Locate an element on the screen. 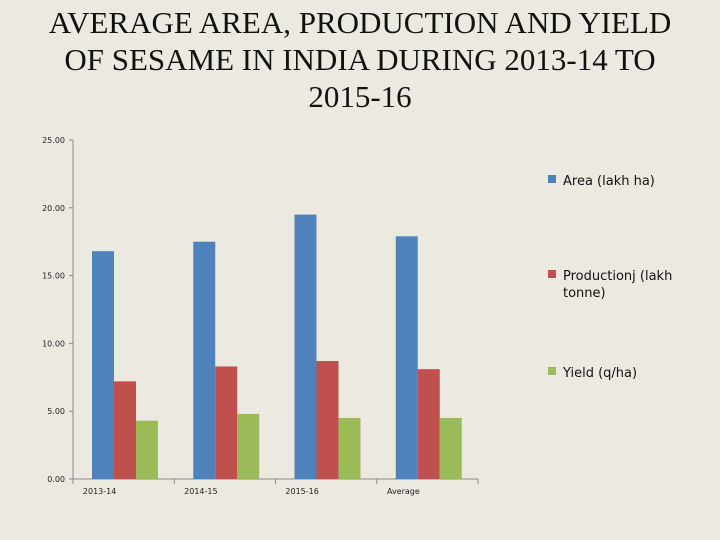 This screenshot has width=720, height=540. title-line-2: OF SESAME IN INDIA DURING 2013-14 TO is located at coordinates (360, 59).